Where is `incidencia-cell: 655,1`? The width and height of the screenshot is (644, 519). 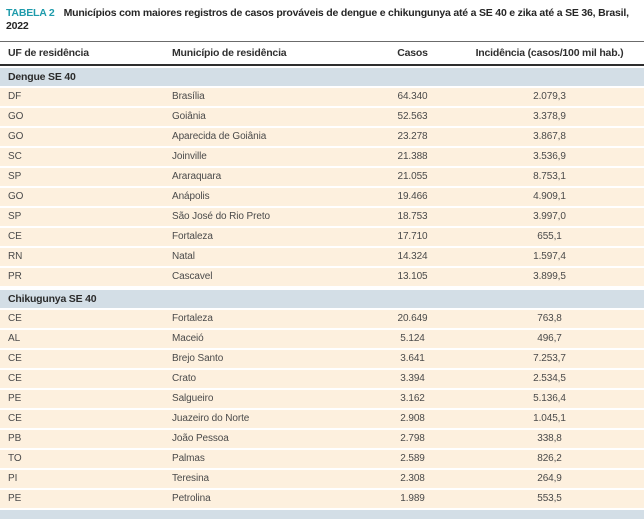
incidencia-cell: 655,1 is located at coordinates (549, 238).